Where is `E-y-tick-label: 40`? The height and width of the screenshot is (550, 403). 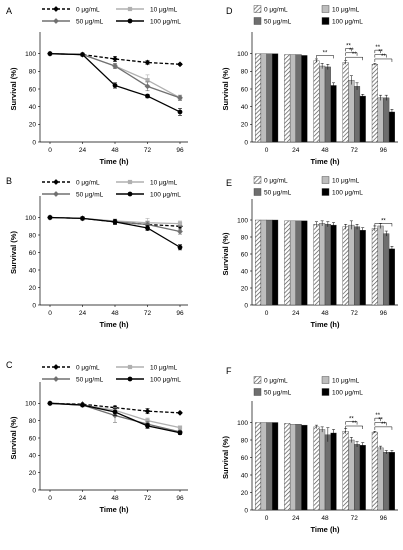 E-y-tick-label: 40 is located at coordinates (245, 271).